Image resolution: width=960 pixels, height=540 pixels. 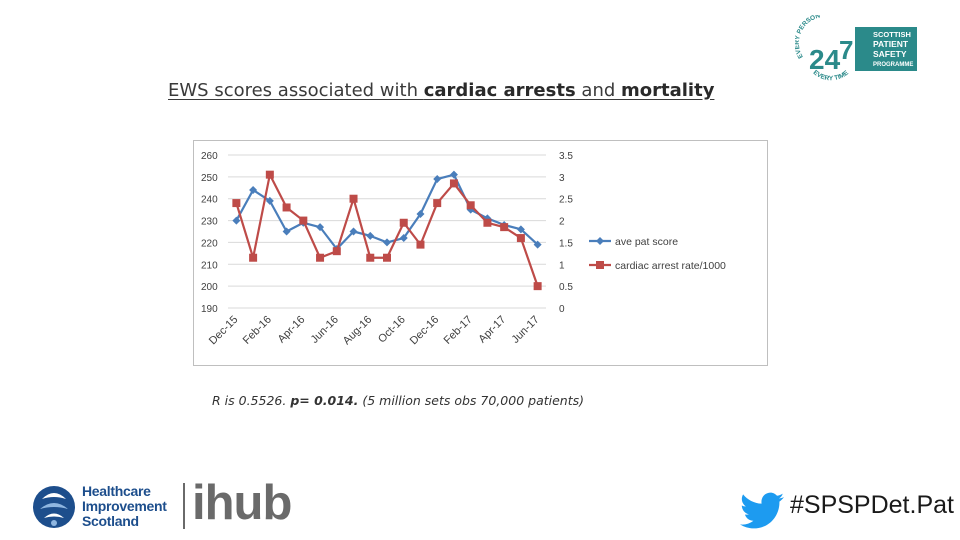 What do you see at coordinates (251, 400) in the screenshot?
I see `caption-r-value: R is 0.5526.` at bounding box center [251, 400].